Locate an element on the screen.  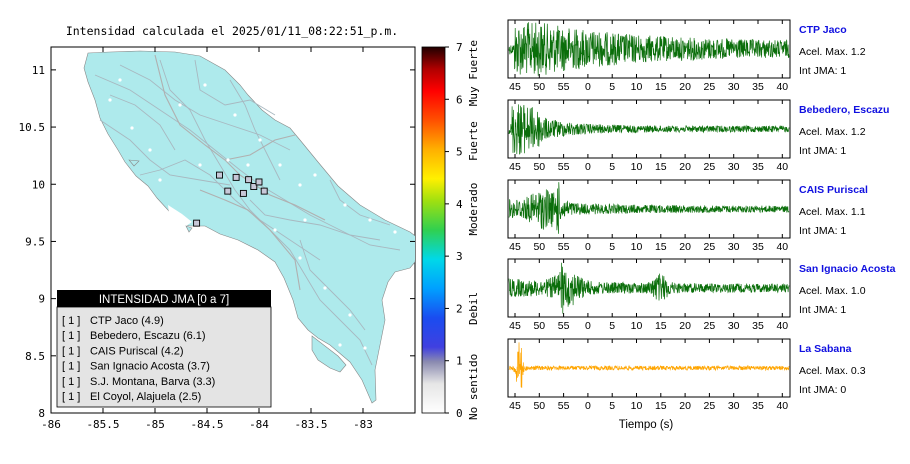
colorbar-category-label: No sentido is located at coordinates (473, 387).